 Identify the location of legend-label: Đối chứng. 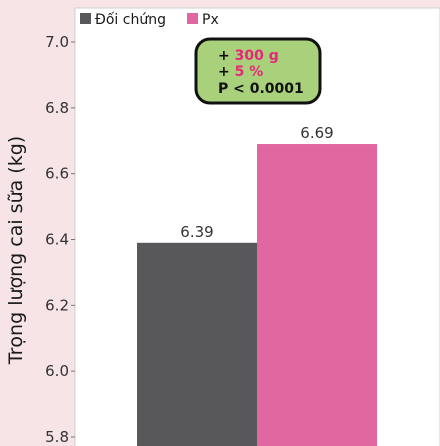
(130, 19).